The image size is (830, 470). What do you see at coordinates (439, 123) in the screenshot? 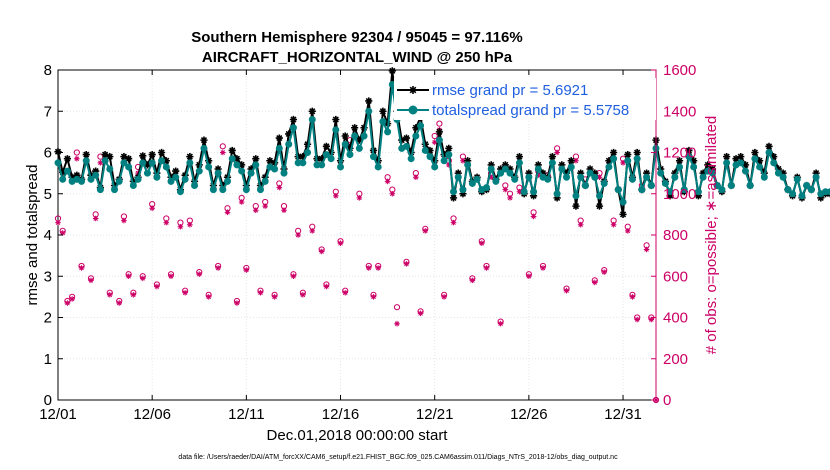
I see `obs-possible-point` at bounding box center [439, 123].